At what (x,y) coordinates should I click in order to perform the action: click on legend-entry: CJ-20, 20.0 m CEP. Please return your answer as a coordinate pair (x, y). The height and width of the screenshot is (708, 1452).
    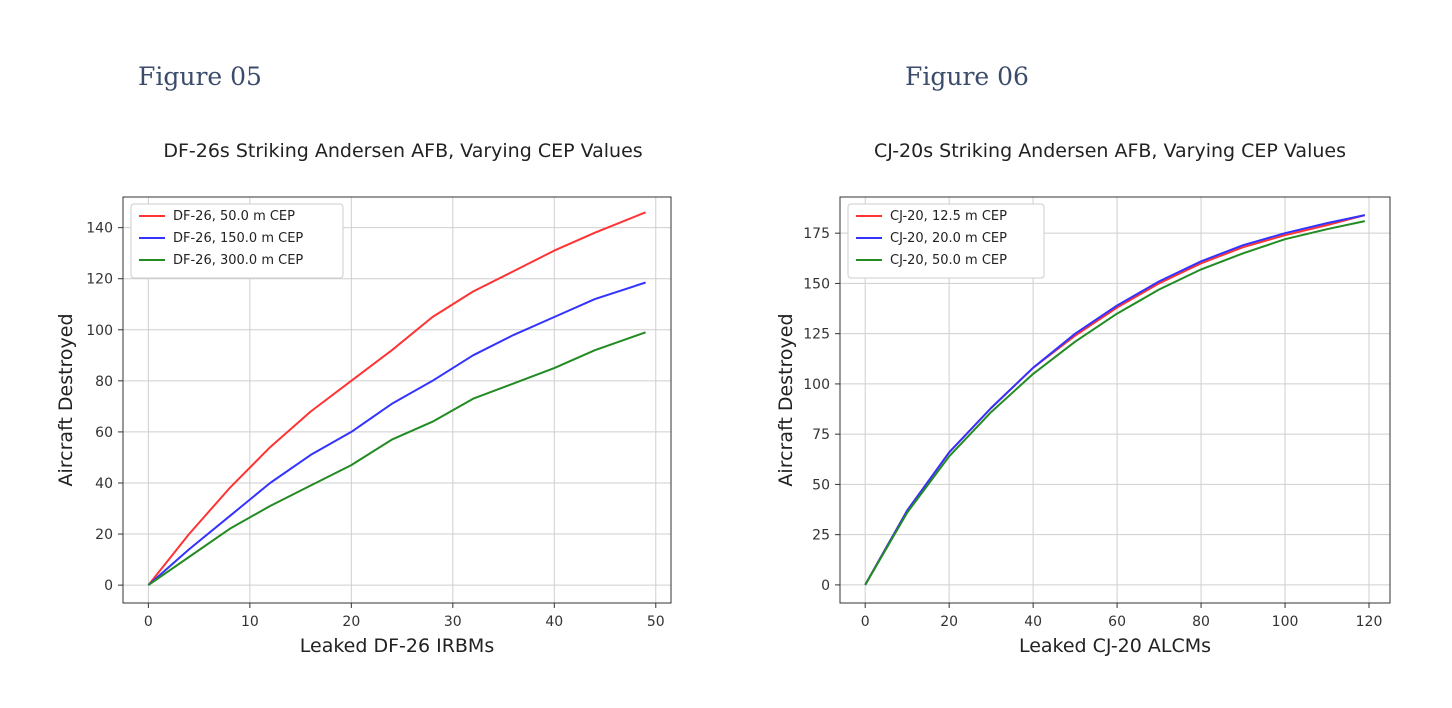
    Looking at the image, I should click on (948, 238).